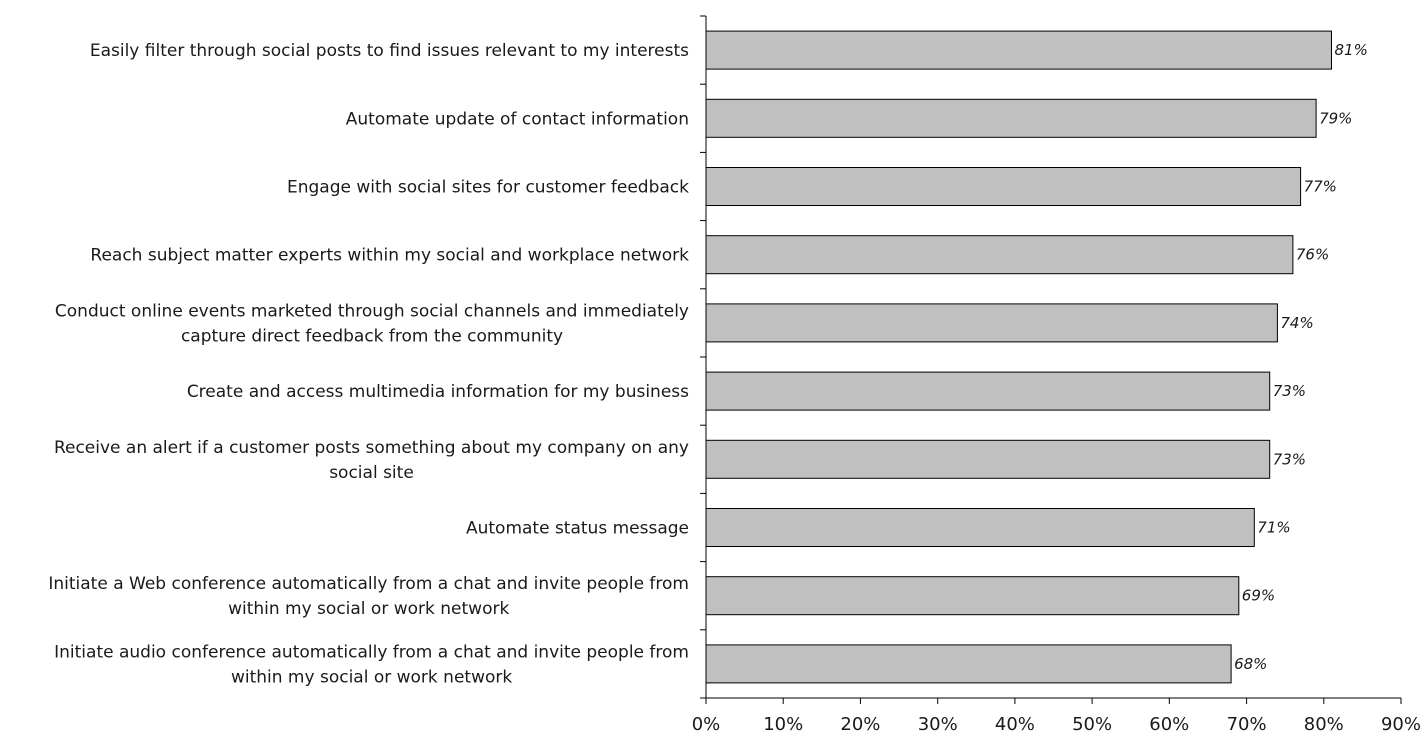 This screenshot has height=738, width=1424. I want to click on x-tick-label: 0%, so click(706, 724).